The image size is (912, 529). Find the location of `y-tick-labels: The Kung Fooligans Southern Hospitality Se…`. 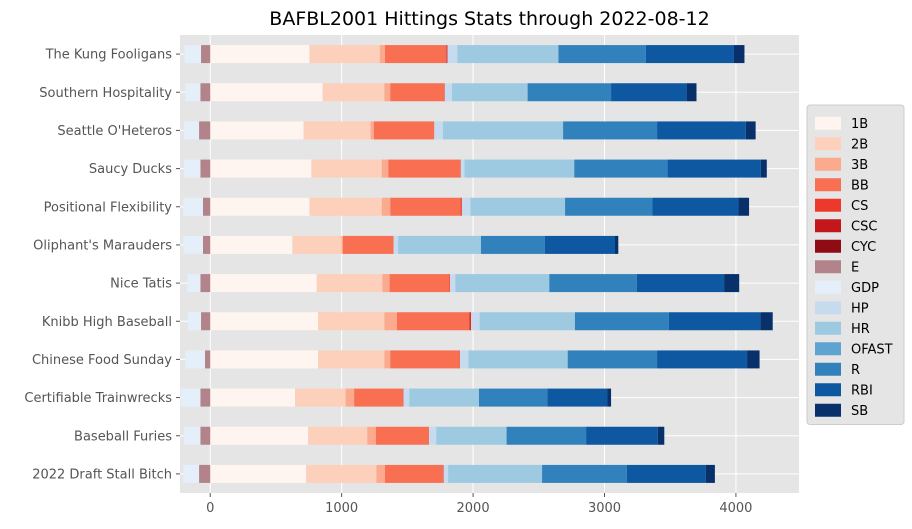

y-tick-labels: The Kung Fooligans Southern Hospitality Se… is located at coordinates (102, 265).